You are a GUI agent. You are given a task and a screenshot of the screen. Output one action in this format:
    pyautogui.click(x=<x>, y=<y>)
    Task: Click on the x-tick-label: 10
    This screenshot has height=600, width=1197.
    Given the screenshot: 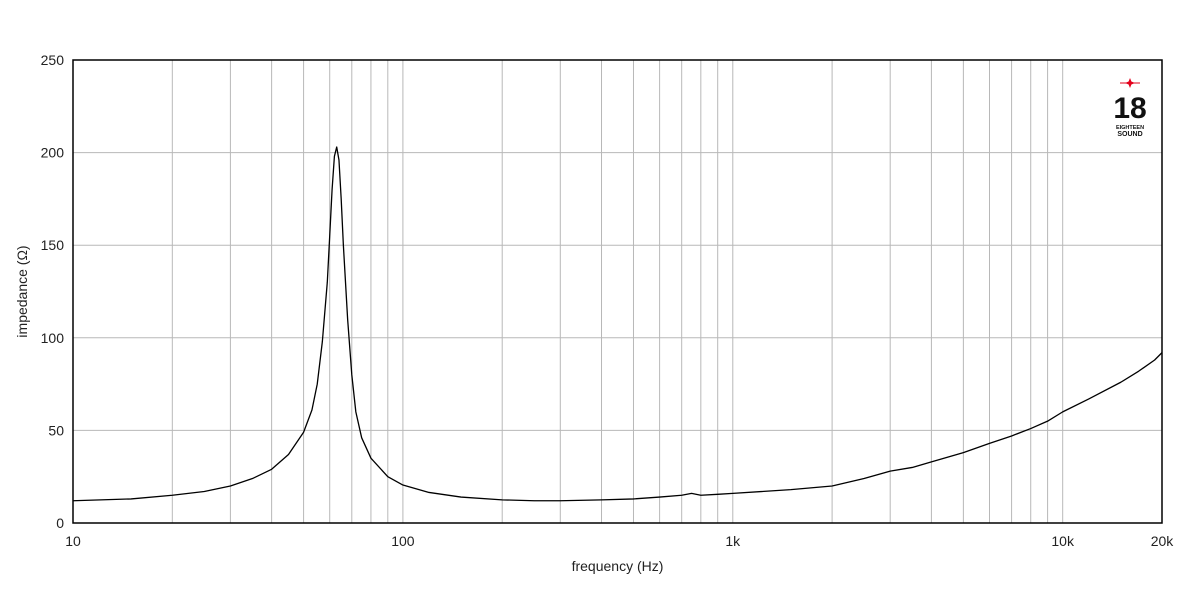 What is the action you would take?
    pyautogui.click(x=73, y=541)
    